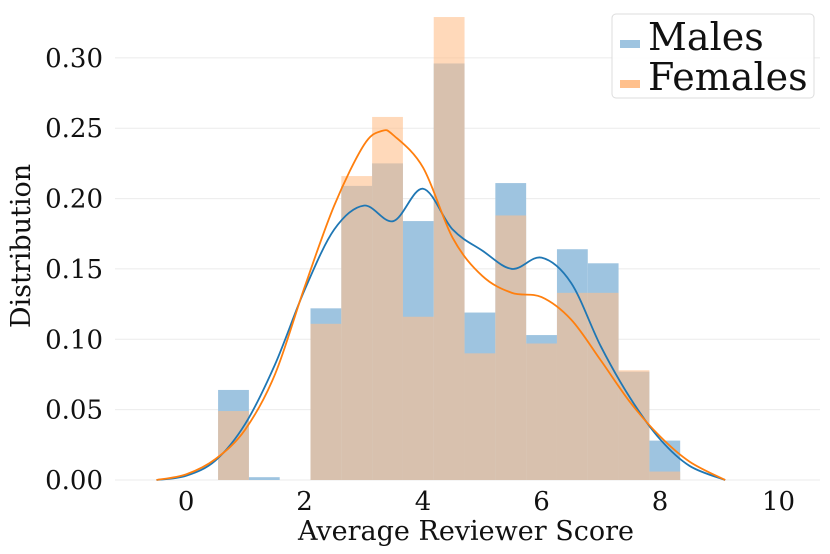 The image size is (830, 554). I want to click on y-tick-label: 0.30, so click(74, 59).